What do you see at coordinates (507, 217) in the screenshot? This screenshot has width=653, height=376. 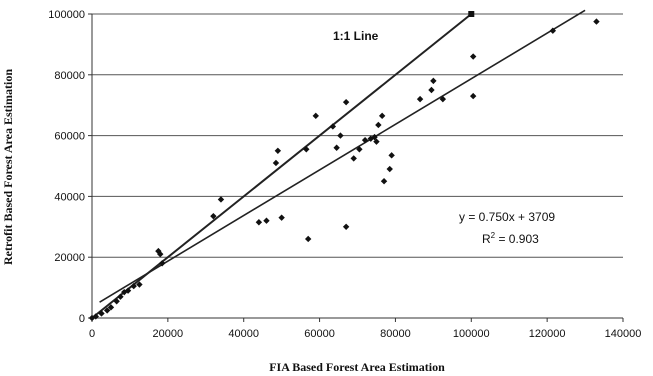 I see `regression-equation: y = 0.750x + 3709` at bounding box center [507, 217].